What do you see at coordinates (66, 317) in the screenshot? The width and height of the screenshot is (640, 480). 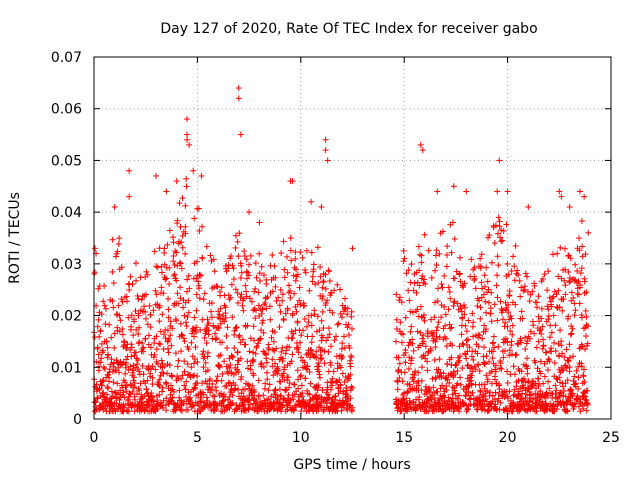 I see `y-tick-label: 0.02` at bounding box center [66, 317].